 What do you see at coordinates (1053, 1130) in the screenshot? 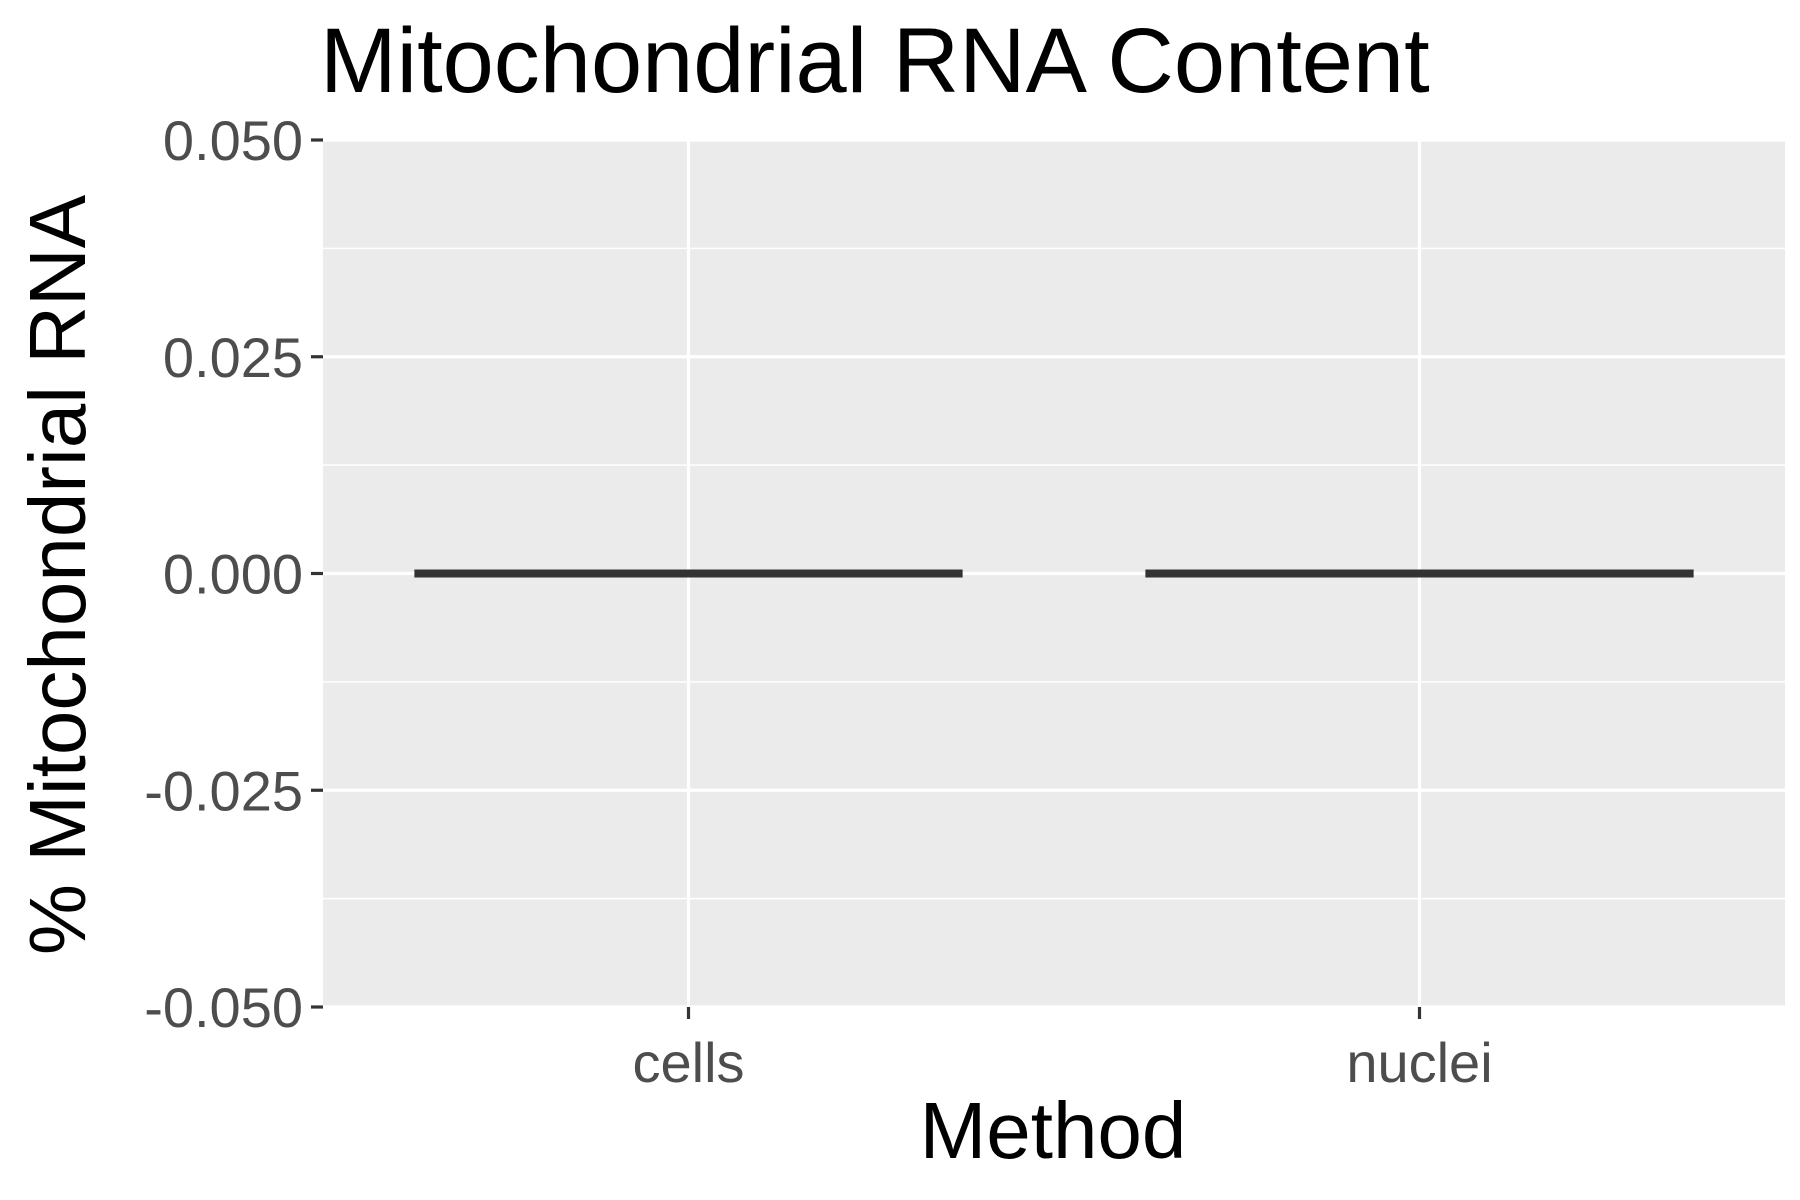
I see `x-axis-title: Method` at bounding box center [1053, 1130].